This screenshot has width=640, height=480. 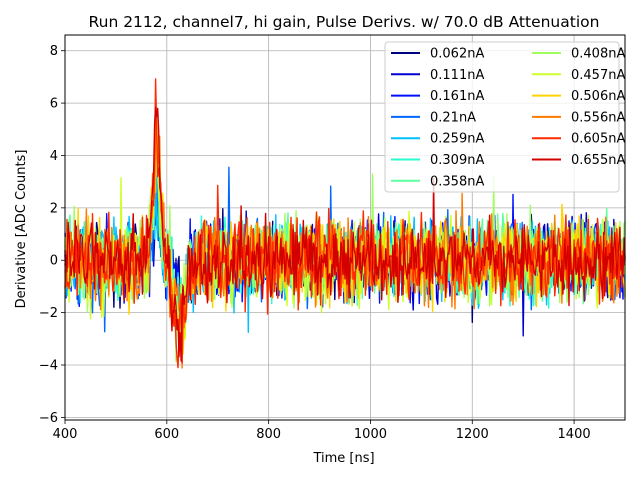 What do you see at coordinates (52, 235) in the screenshot?
I see `y-axis-ticks: −6 −4 −2 0 2 4 6 8` at bounding box center [52, 235].